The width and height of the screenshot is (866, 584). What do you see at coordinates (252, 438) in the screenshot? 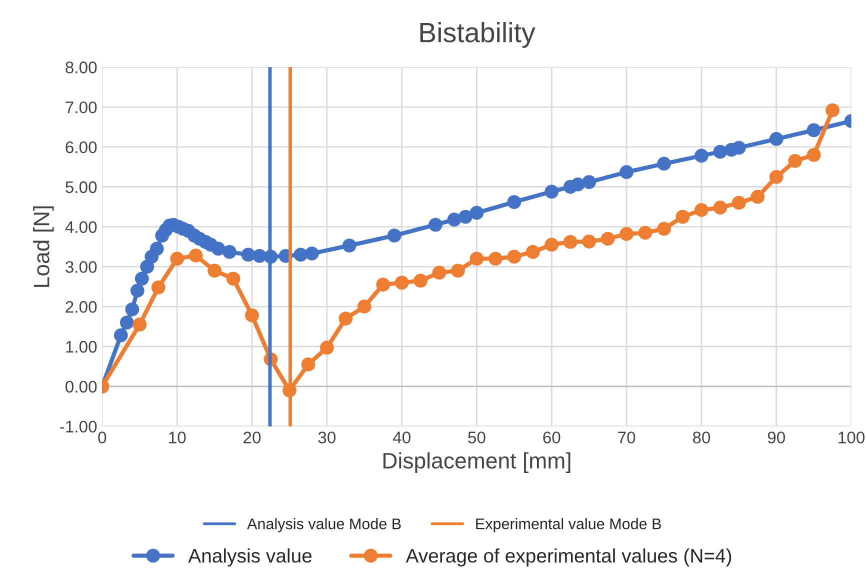
I see `x-tick-label: 20` at bounding box center [252, 438].